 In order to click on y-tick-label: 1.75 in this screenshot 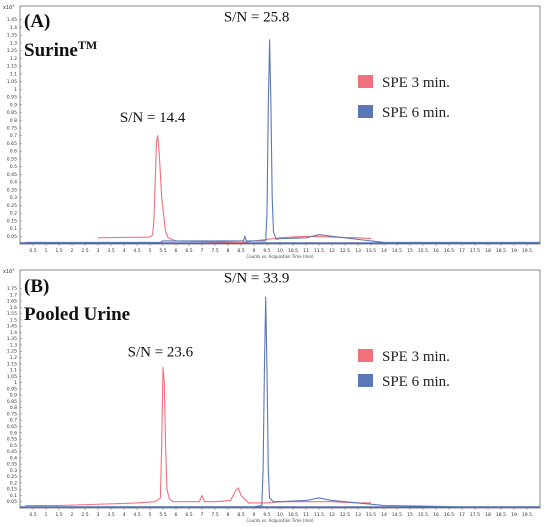, I will do `click(12, 289)`.